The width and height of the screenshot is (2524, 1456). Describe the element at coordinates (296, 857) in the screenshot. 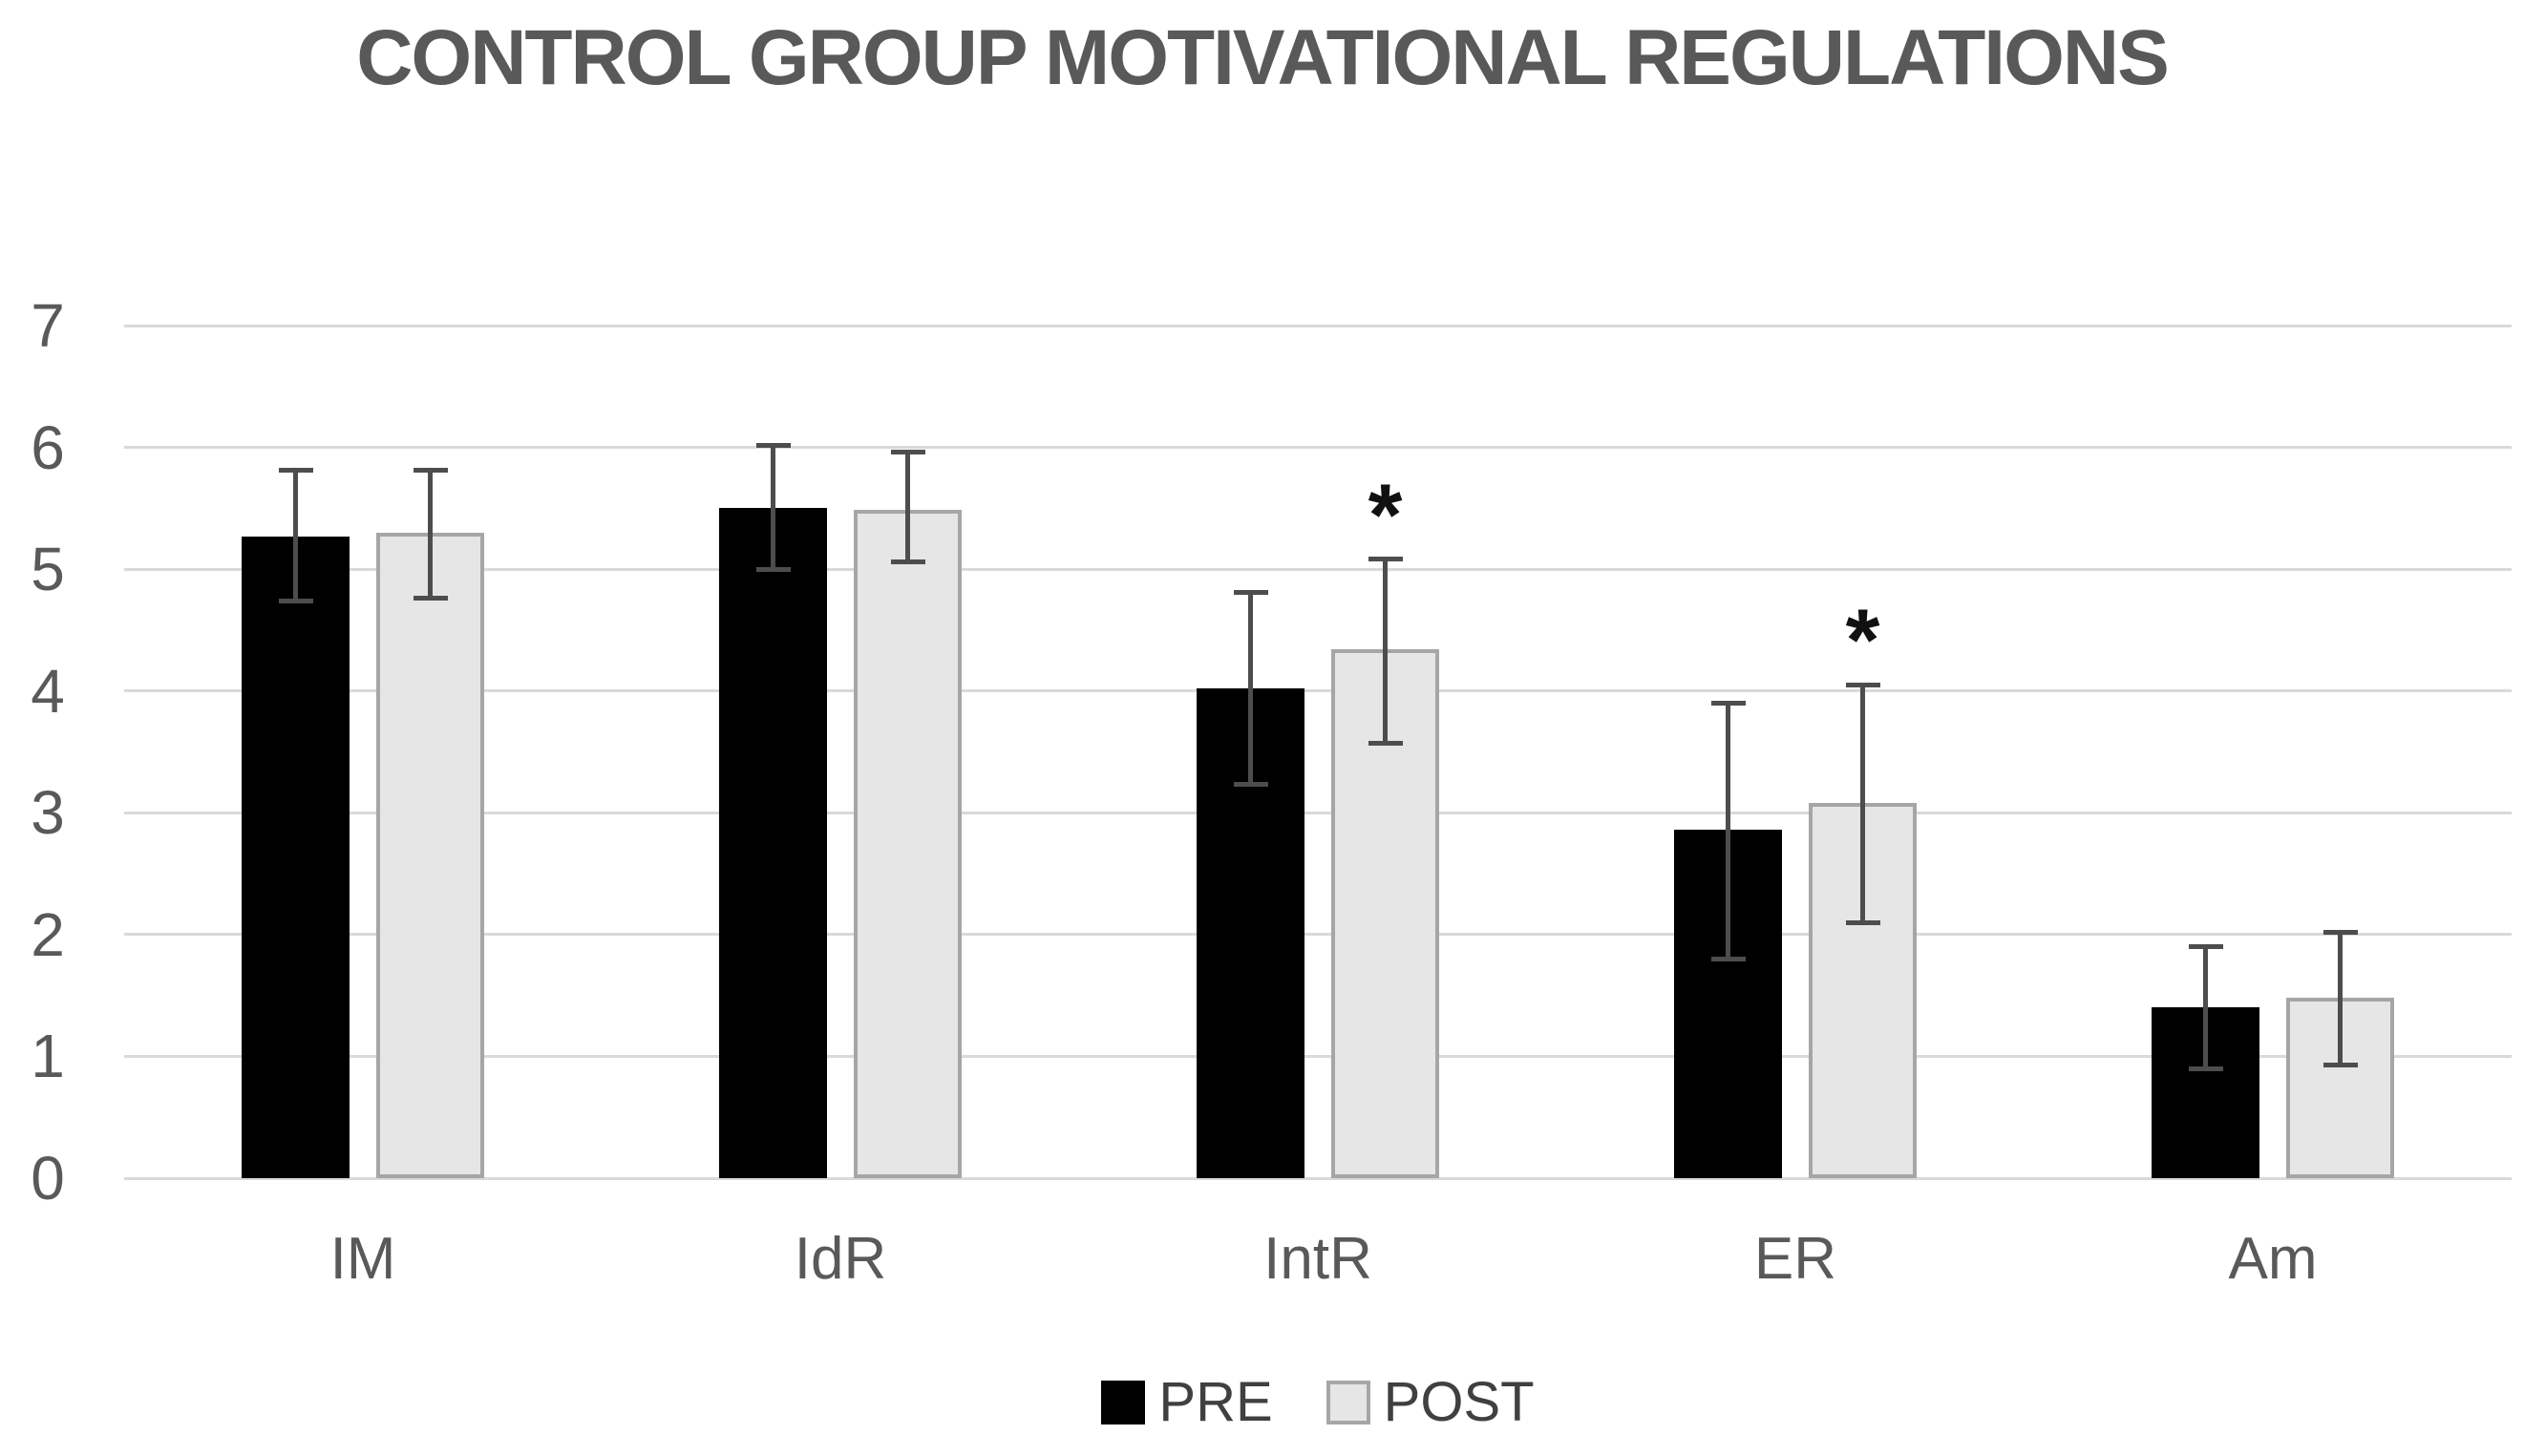

I see `bar-pre-im` at that location.